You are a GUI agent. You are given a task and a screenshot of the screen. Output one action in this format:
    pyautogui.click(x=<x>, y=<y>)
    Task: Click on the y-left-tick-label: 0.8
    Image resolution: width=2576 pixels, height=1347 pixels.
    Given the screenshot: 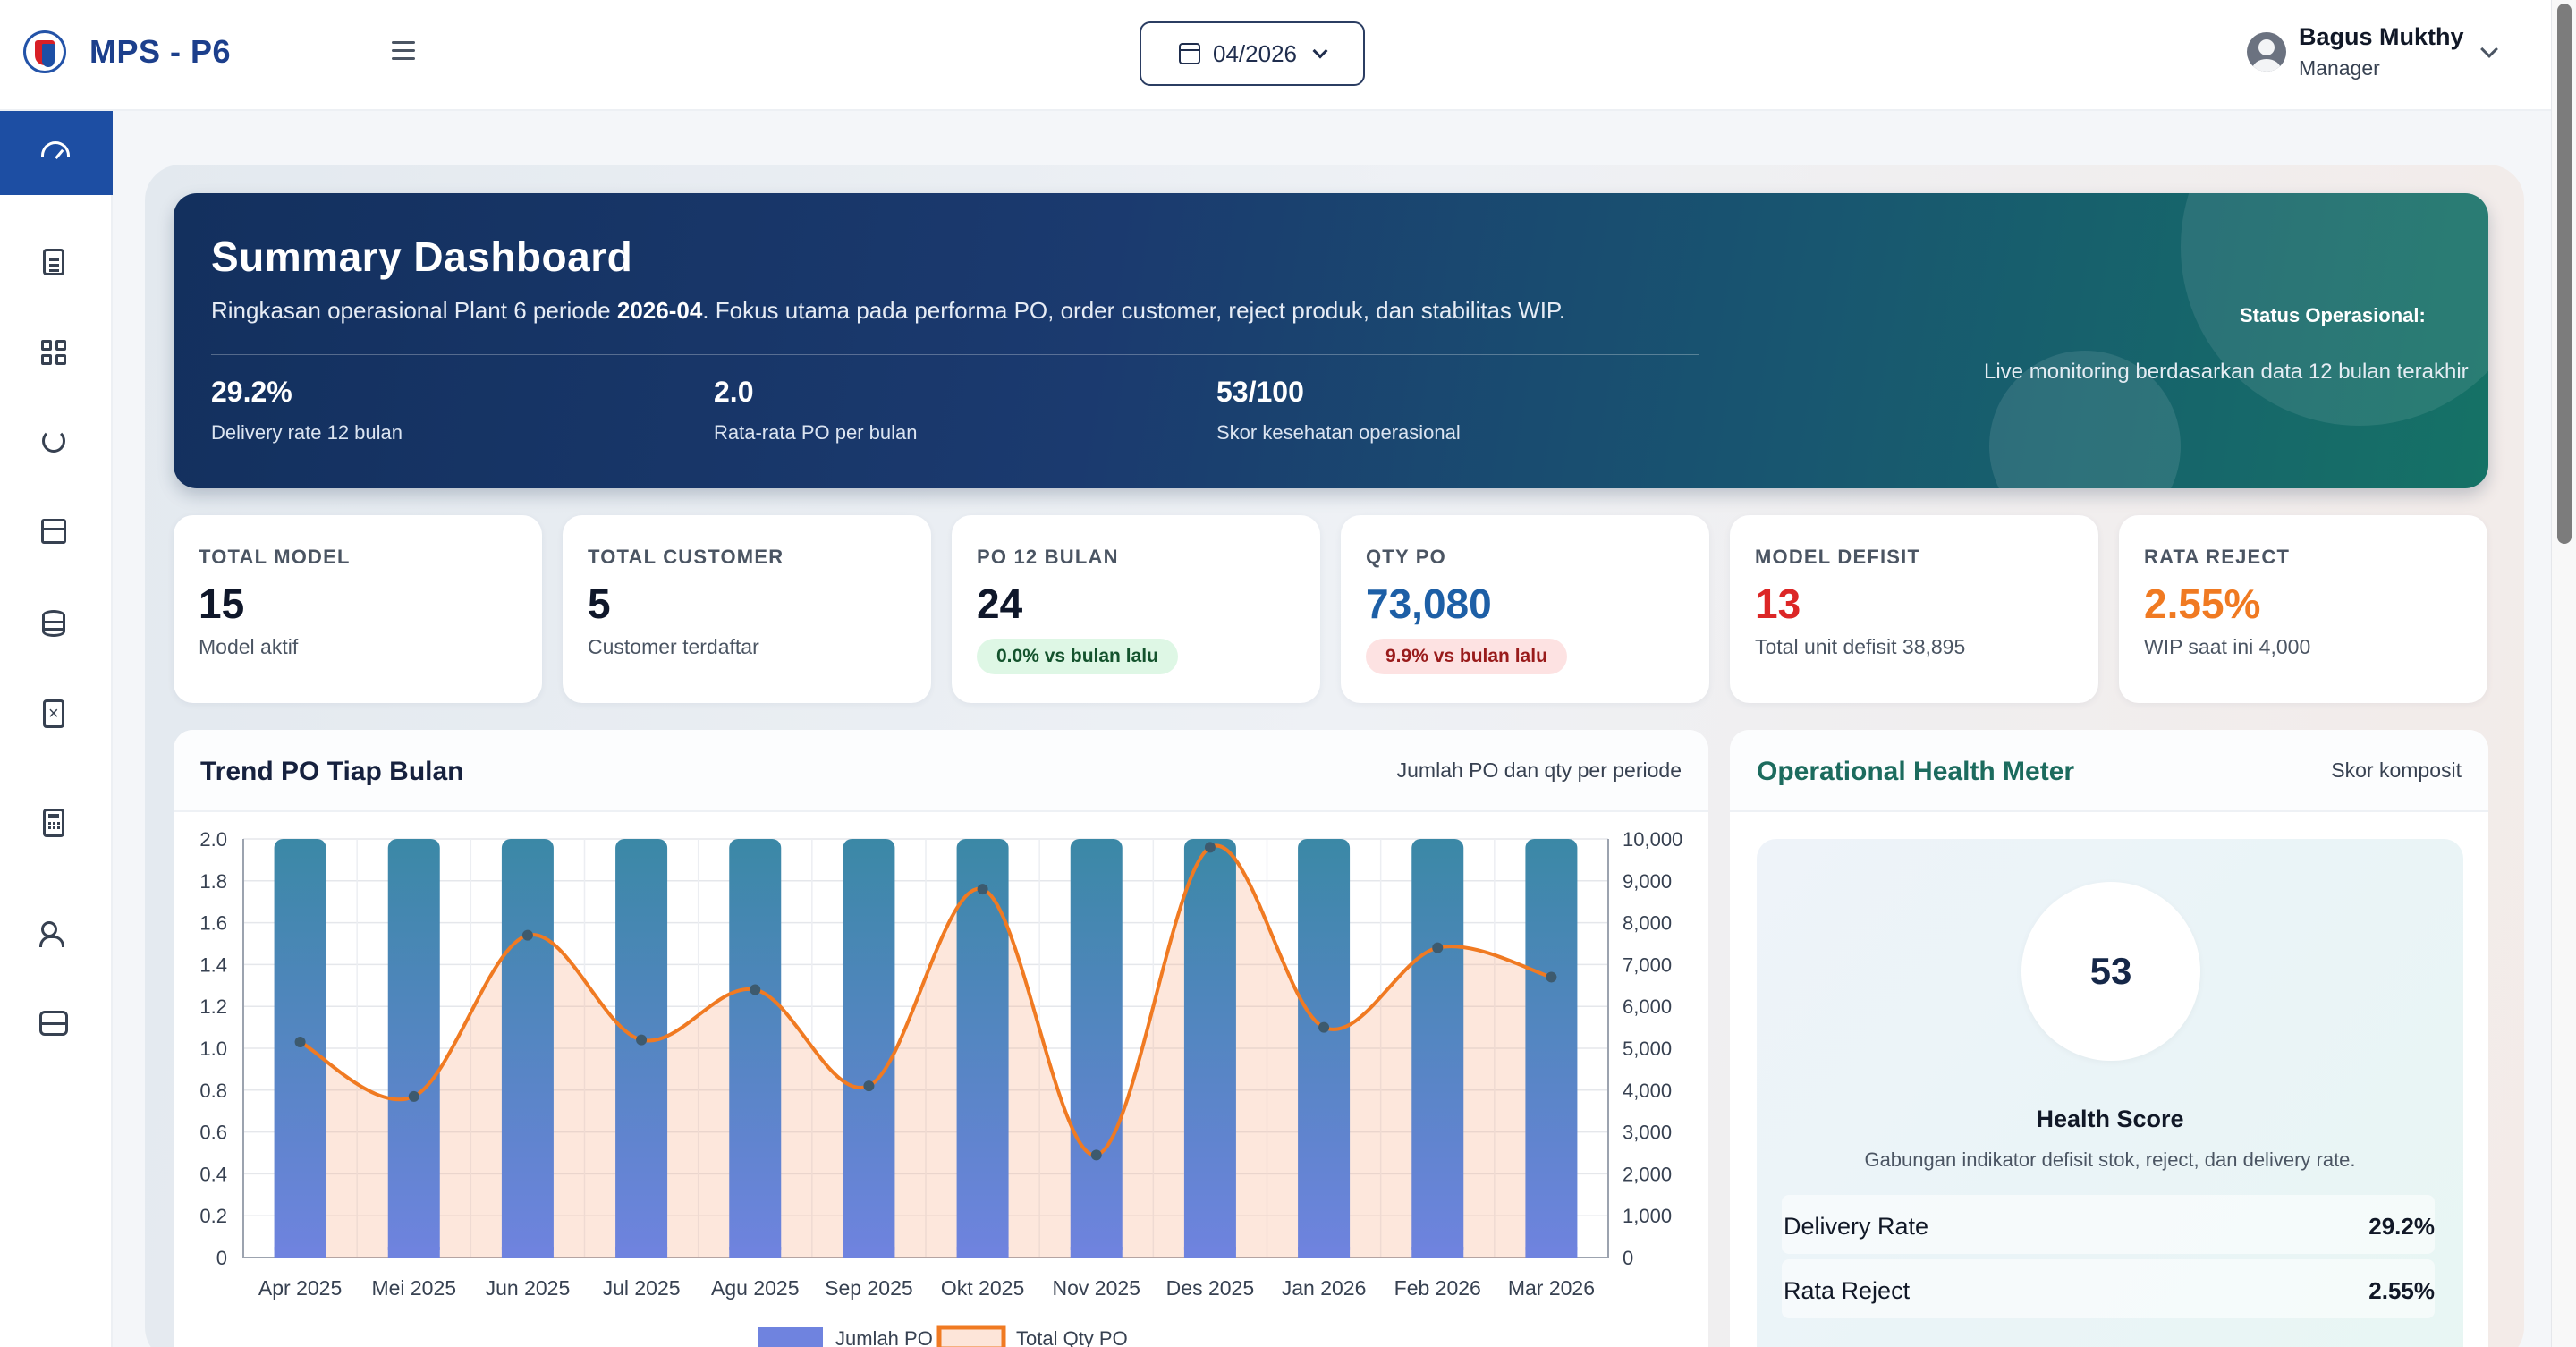 What is the action you would take?
    pyautogui.click(x=213, y=1091)
    